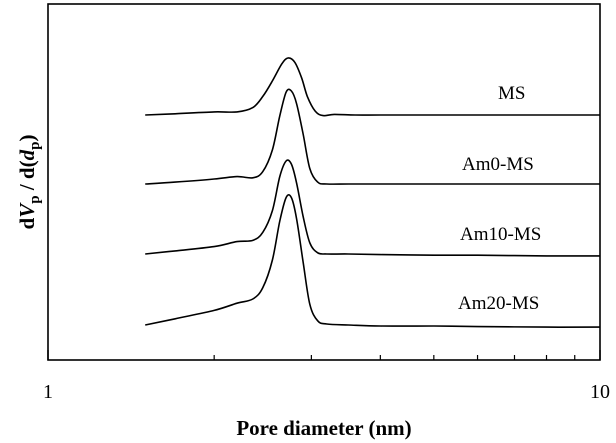 The image size is (616, 443). What do you see at coordinates (27, 177) in the screenshot?
I see `y-axis-title-slash: / d(` at bounding box center [27, 177].